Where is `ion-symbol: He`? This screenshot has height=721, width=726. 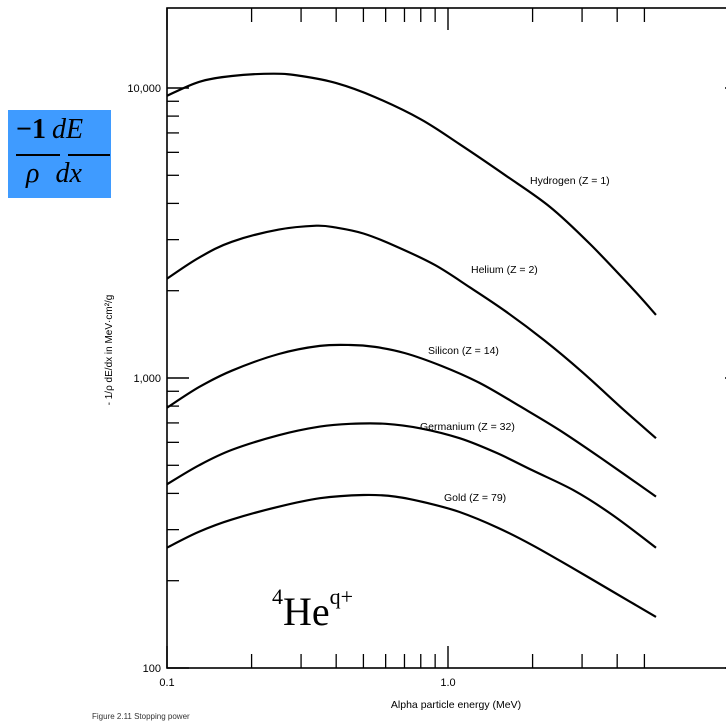
ion-symbol: He is located at coordinates (306, 611).